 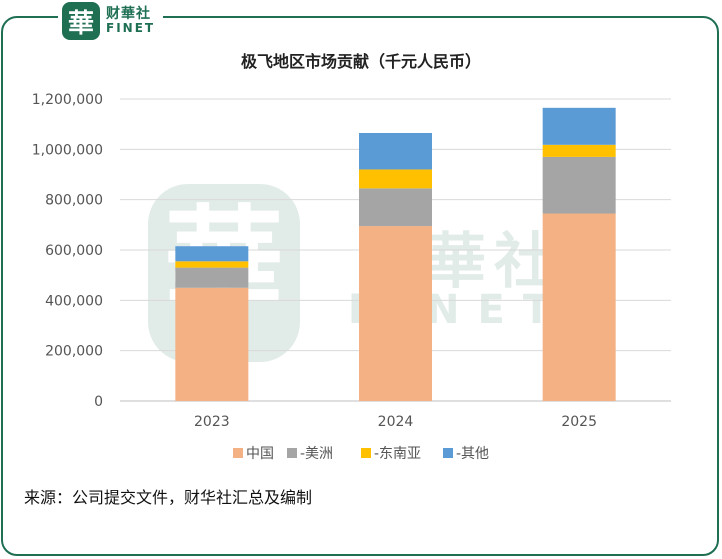 I want to click on x-tick-label: 2024, so click(x=396, y=422).